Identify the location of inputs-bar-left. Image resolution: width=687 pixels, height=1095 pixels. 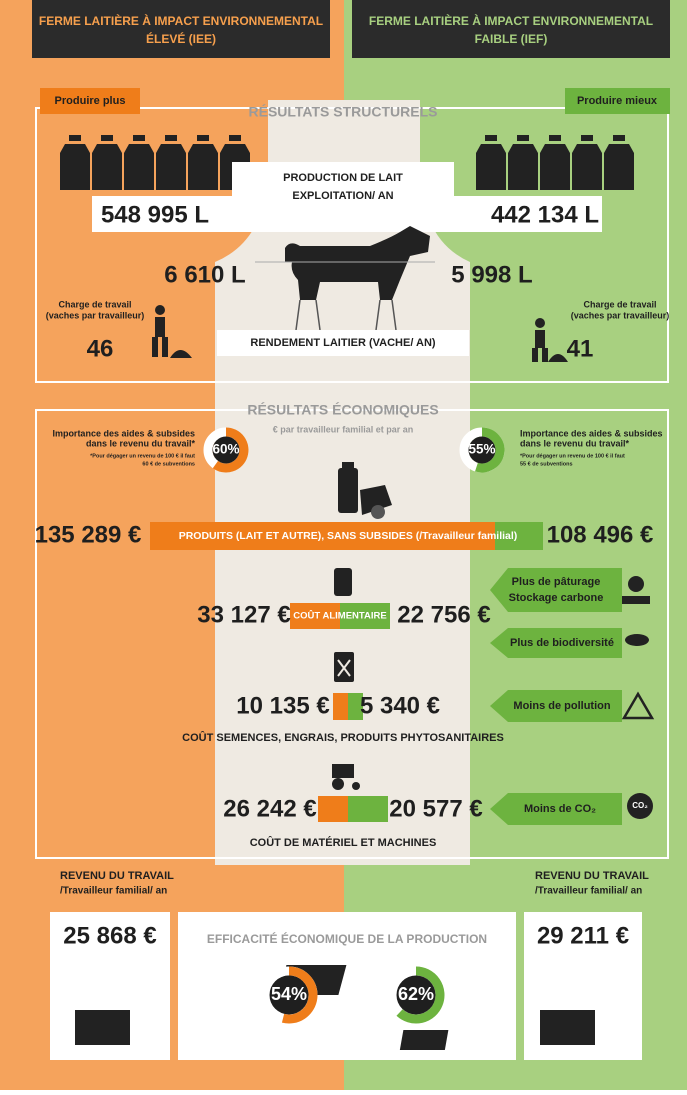
(340, 706).